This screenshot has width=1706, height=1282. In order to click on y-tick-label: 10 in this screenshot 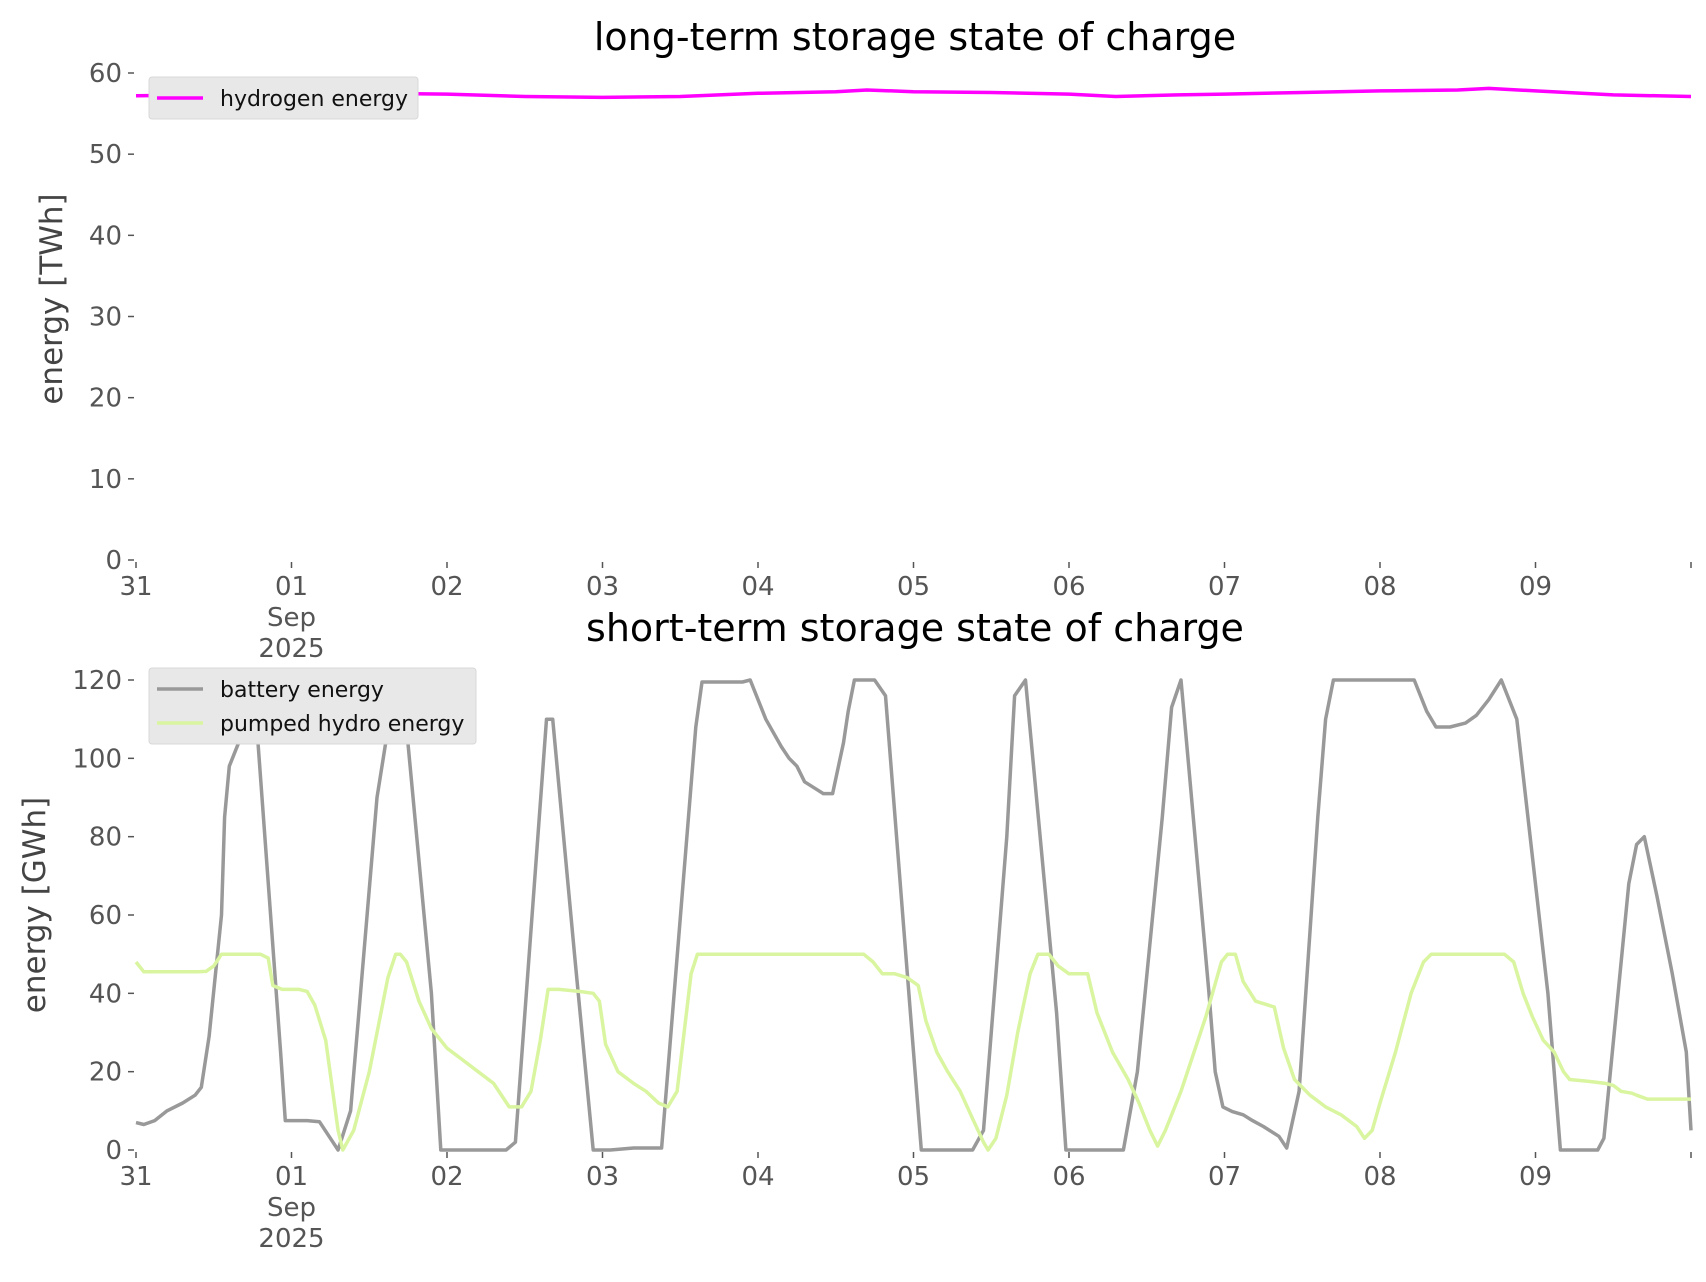, I will do `click(105, 480)`.